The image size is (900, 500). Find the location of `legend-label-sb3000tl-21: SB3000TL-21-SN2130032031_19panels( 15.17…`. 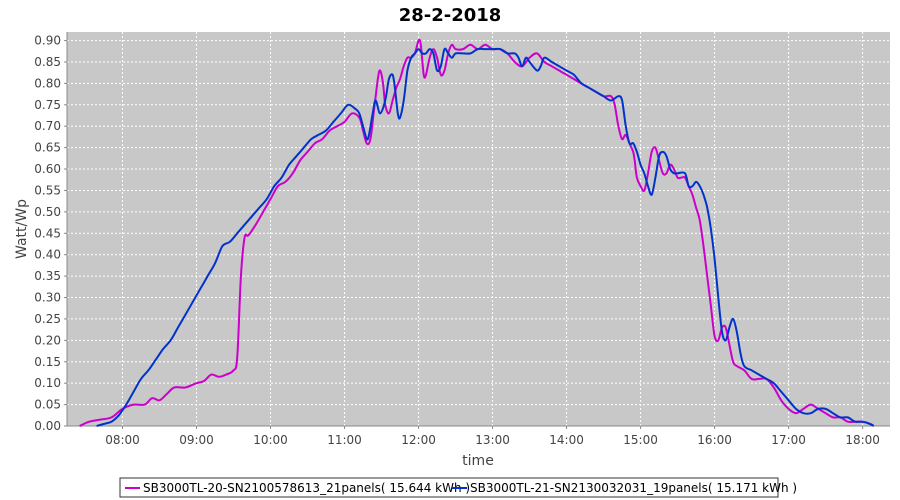

legend-label-sb3000tl-21: SB3000TL-21-SN2130032031_19panels( 15.17… is located at coordinates (633, 488).